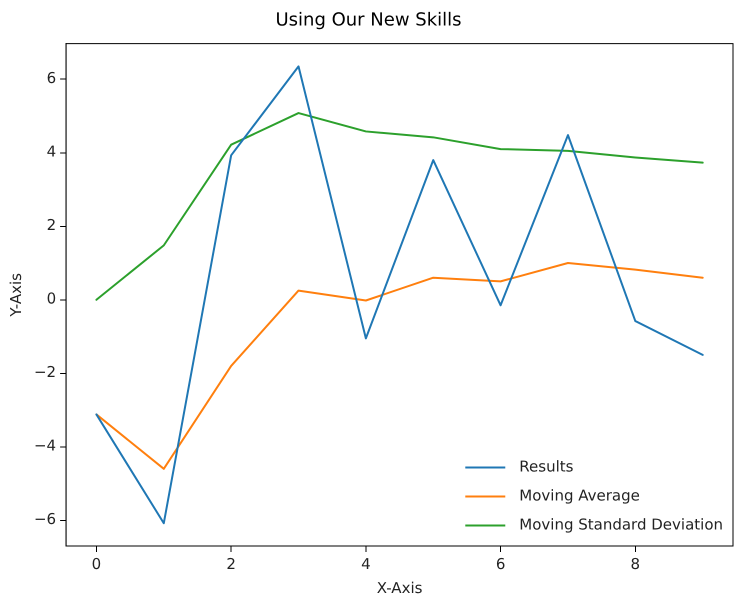 This screenshot has width=743, height=604. I want to click on y-axis-title: Y-Axis, so click(15, 295).